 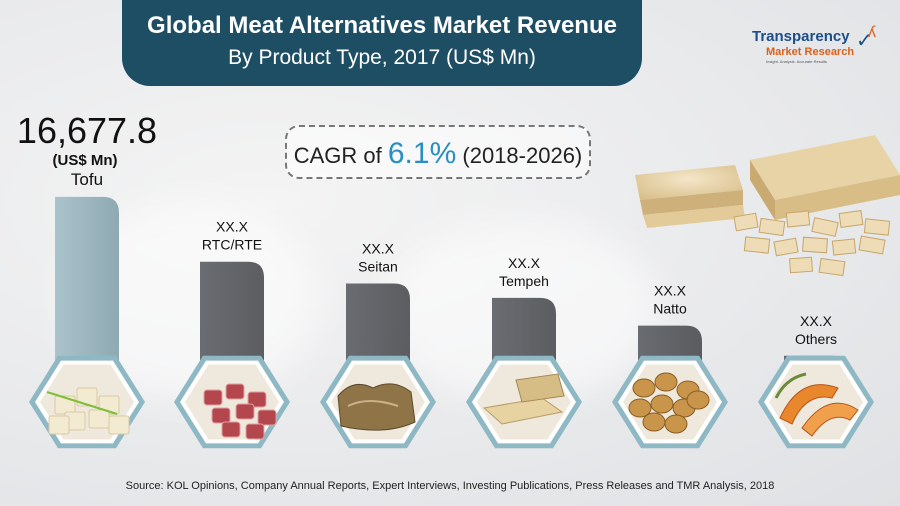 I want to click on tempeh-block-top, so click(x=825, y=167).